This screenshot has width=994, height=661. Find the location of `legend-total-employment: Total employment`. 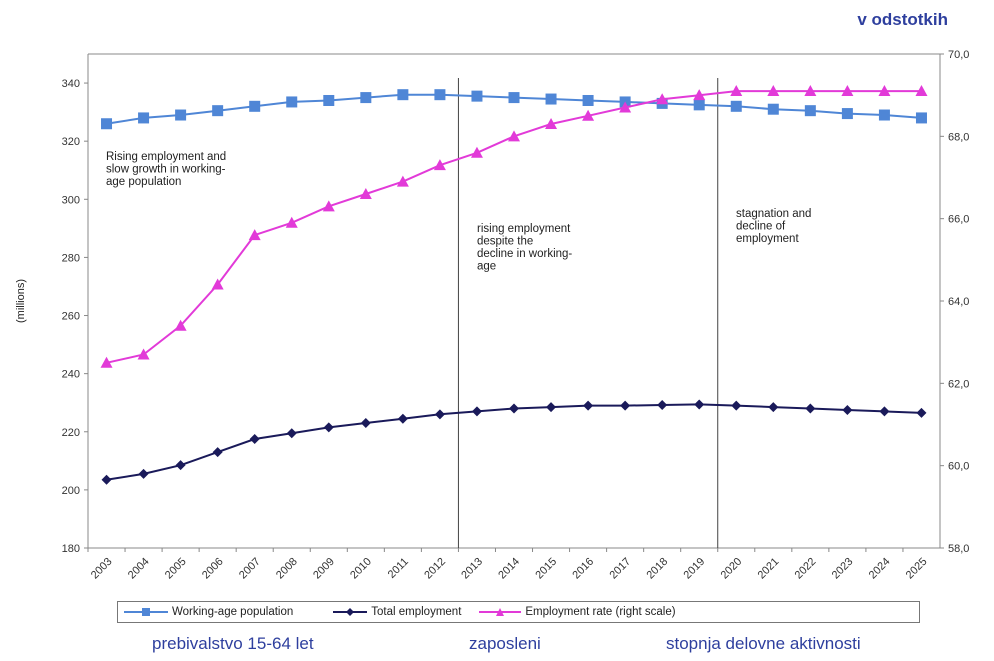

legend-total-employment: Total employment is located at coordinates (397, 612).